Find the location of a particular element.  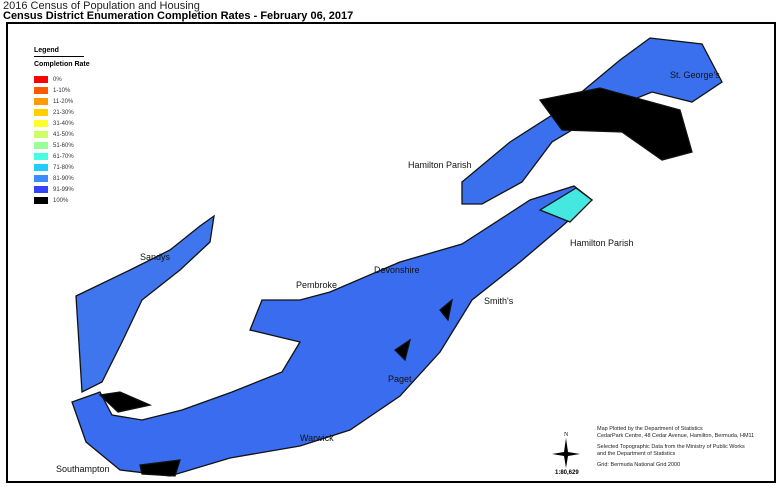

warwick-black is located at coordinates (160, 468).